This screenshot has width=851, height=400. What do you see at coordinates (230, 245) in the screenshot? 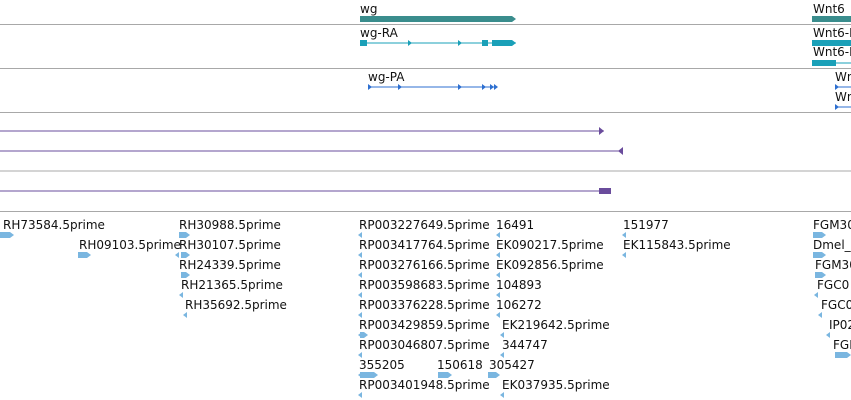
I see `est-label: RH30107.5prime` at bounding box center [230, 245].